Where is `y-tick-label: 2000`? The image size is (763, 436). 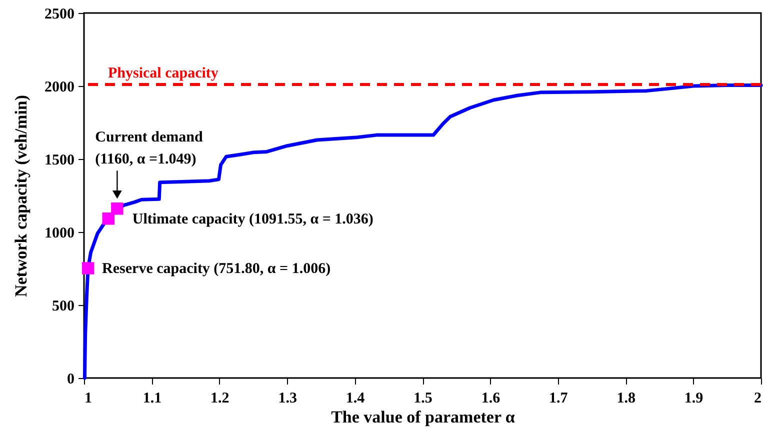 y-tick-label: 2000 is located at coordinates (59, 88).